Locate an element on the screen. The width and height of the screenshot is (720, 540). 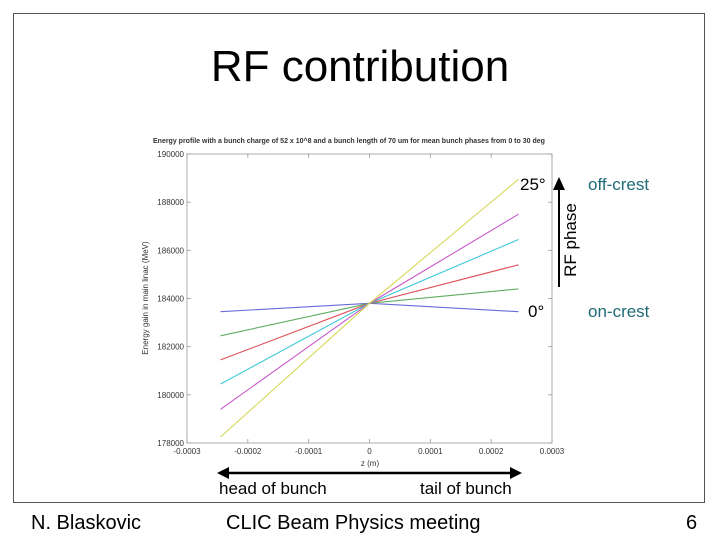
y-tick-label: 190000 is located at coordinates (170, 154).